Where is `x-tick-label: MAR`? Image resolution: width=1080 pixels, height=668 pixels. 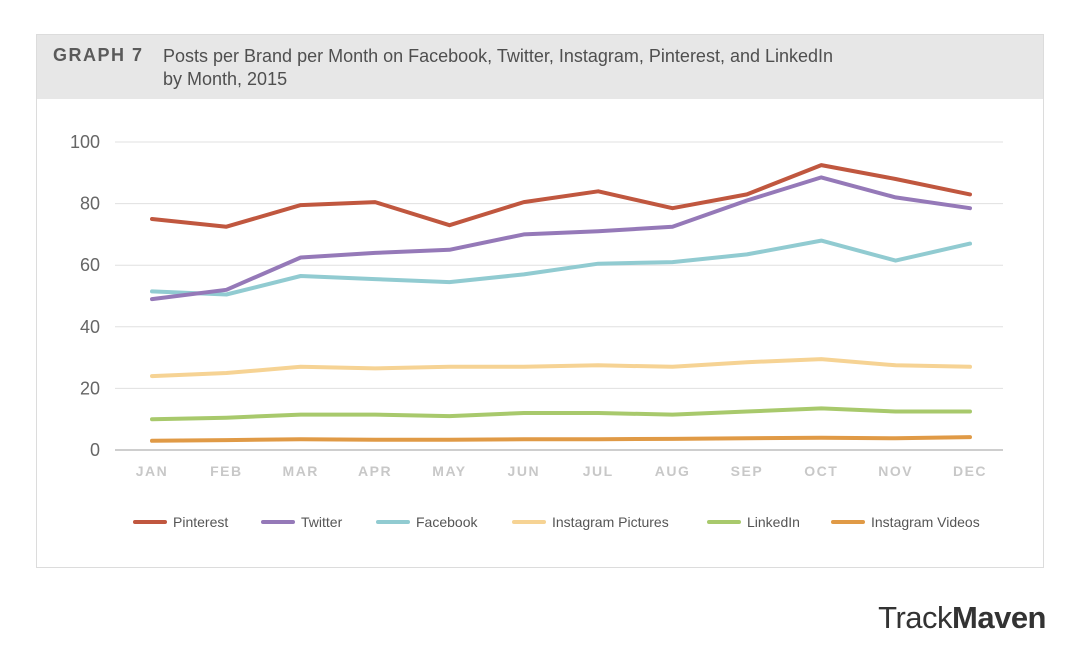
x-tick-label: MAR is located at coordinates (301, 471).